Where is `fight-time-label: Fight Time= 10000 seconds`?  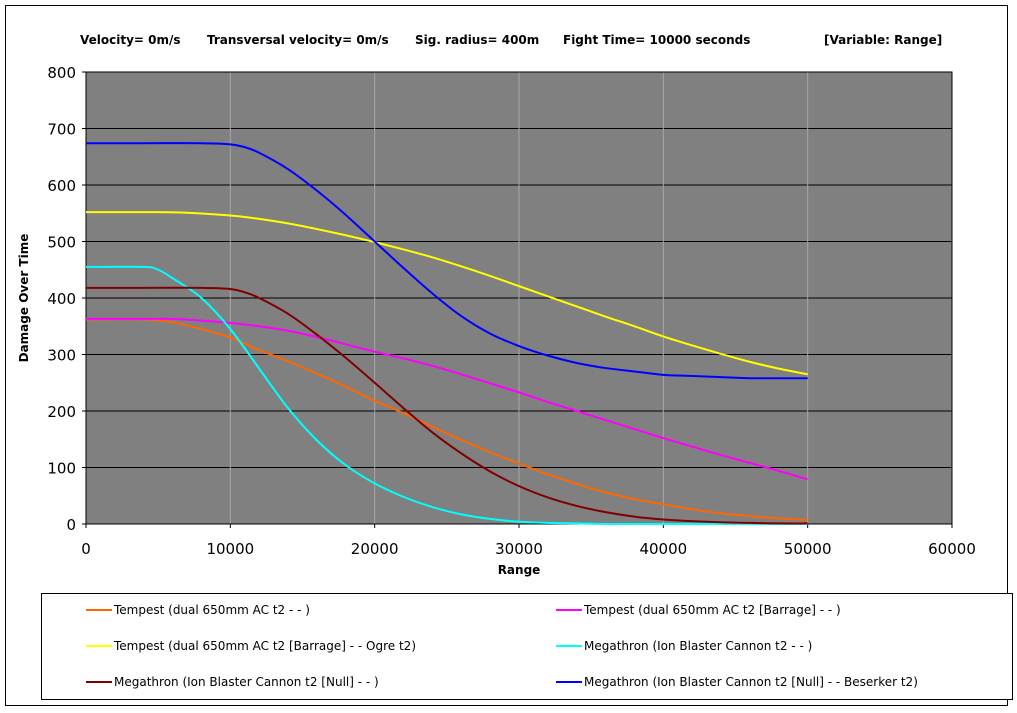
fight-time-label: Fight Time= 10000 seconds is located at coordinates (657, 40).